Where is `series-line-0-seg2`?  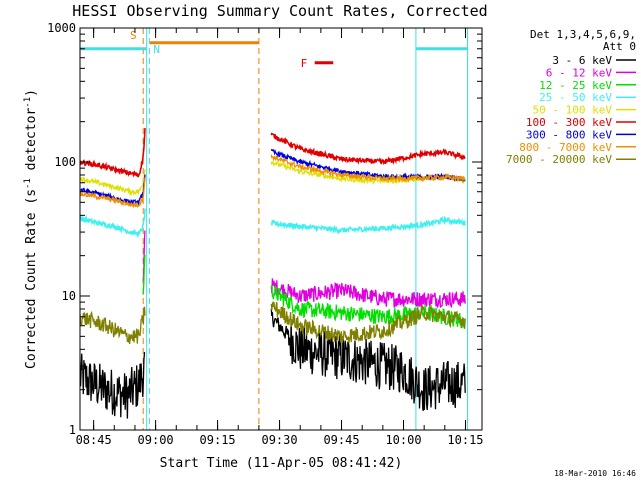 series-line-0-seg2 is located at coordinates (368, 359).